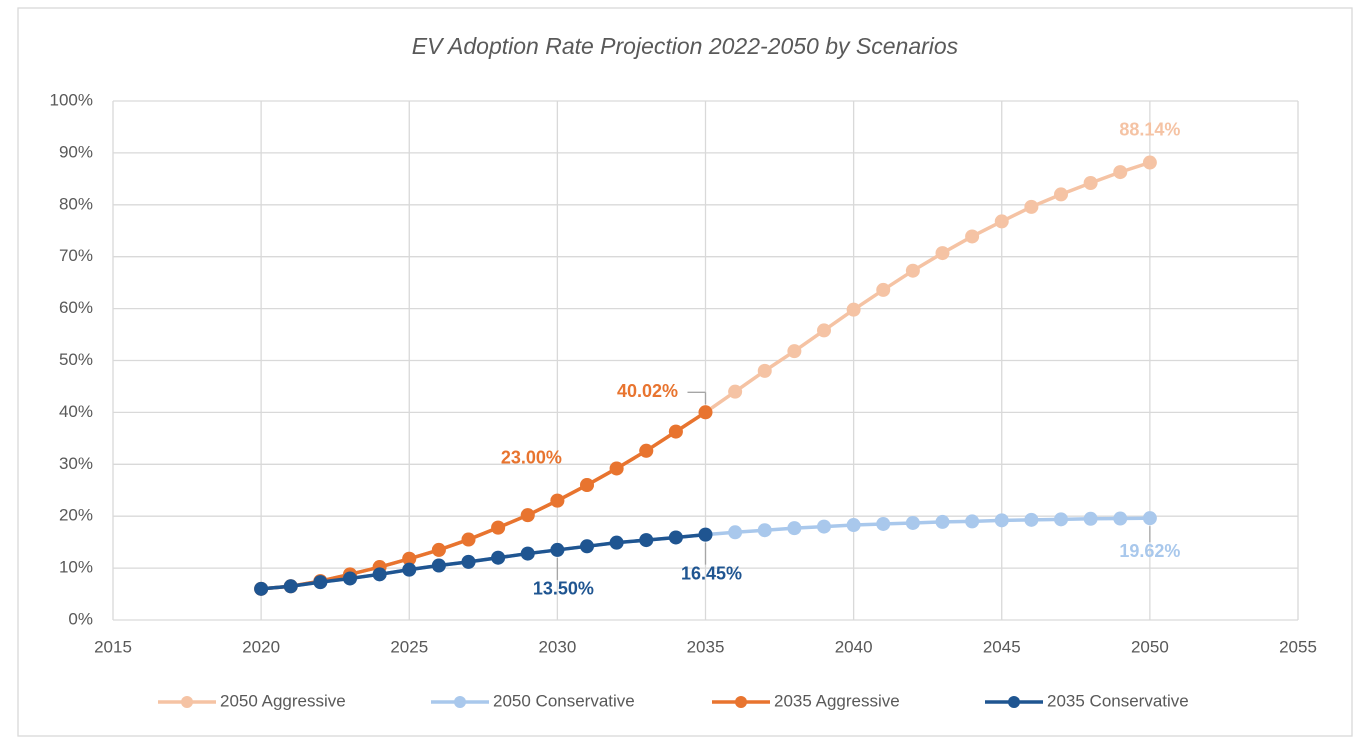 The width and height of the screenshot is (1356, 743). Describe the element at coordinates (76, 151) in the screenshot. I see `y-tick-label: 90%` at that location.